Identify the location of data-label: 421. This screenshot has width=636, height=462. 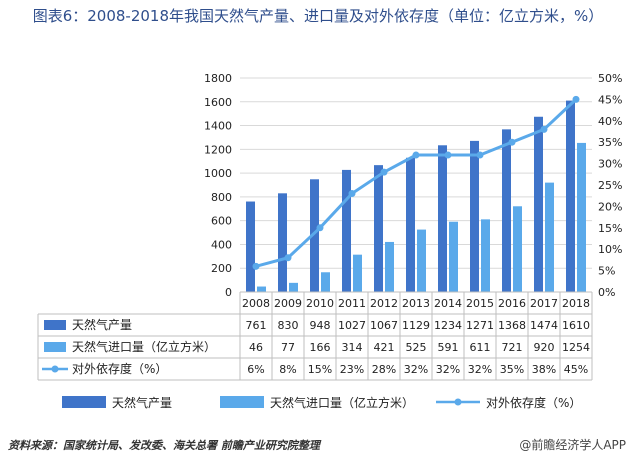
(384, 347).